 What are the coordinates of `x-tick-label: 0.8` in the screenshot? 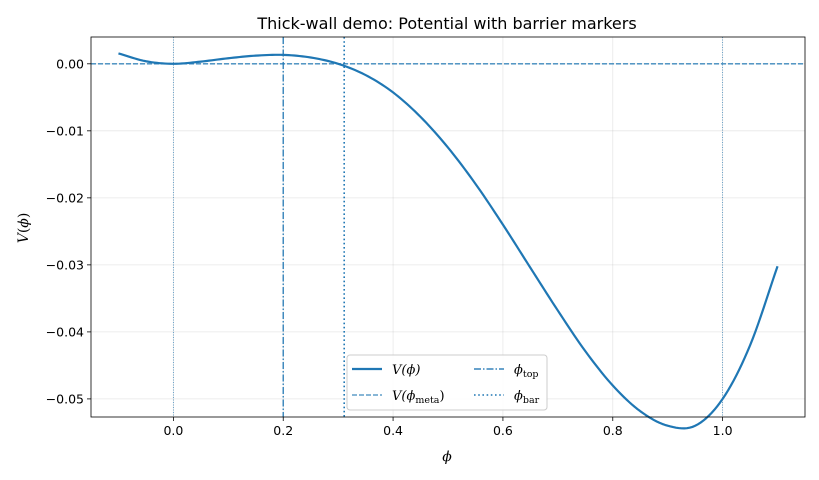 It's located at (613, 430).